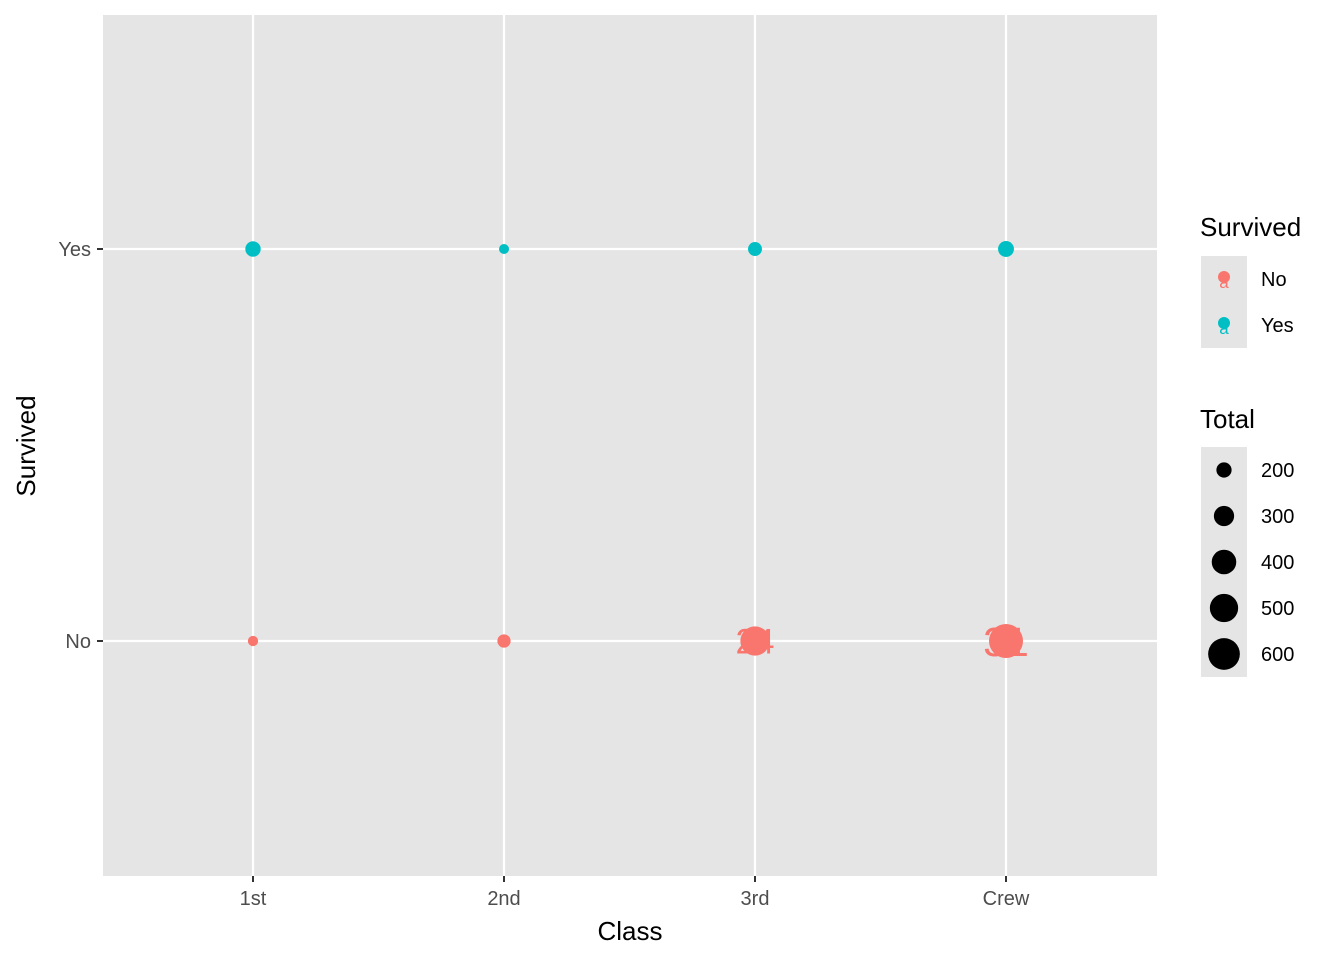 The width and height of the screenshot is (1344, 960). What do you see at coordinates (253, 249) in the screenshot?
I see `point-1st-yes` at bounding box center [253, 249].